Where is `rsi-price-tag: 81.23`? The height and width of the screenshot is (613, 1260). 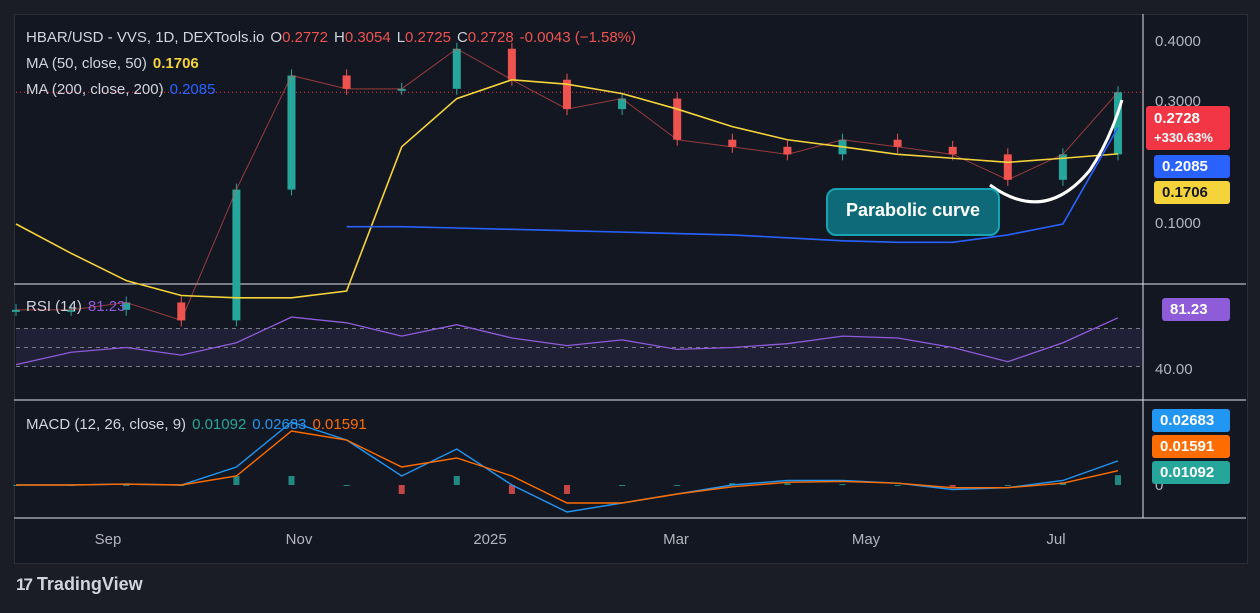 rsi-price-tag: 81.23 is located at coordinates (1196, 309).